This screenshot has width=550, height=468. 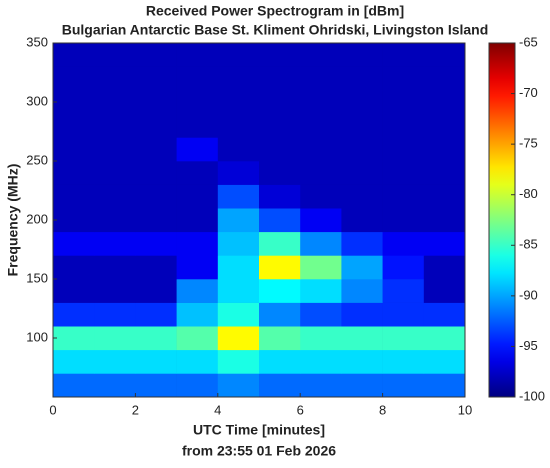 What do you see at coordinates (528, 244) in the screenshot?
I see `colorbar-tick-label: -85` at bounding box center [528, 244].